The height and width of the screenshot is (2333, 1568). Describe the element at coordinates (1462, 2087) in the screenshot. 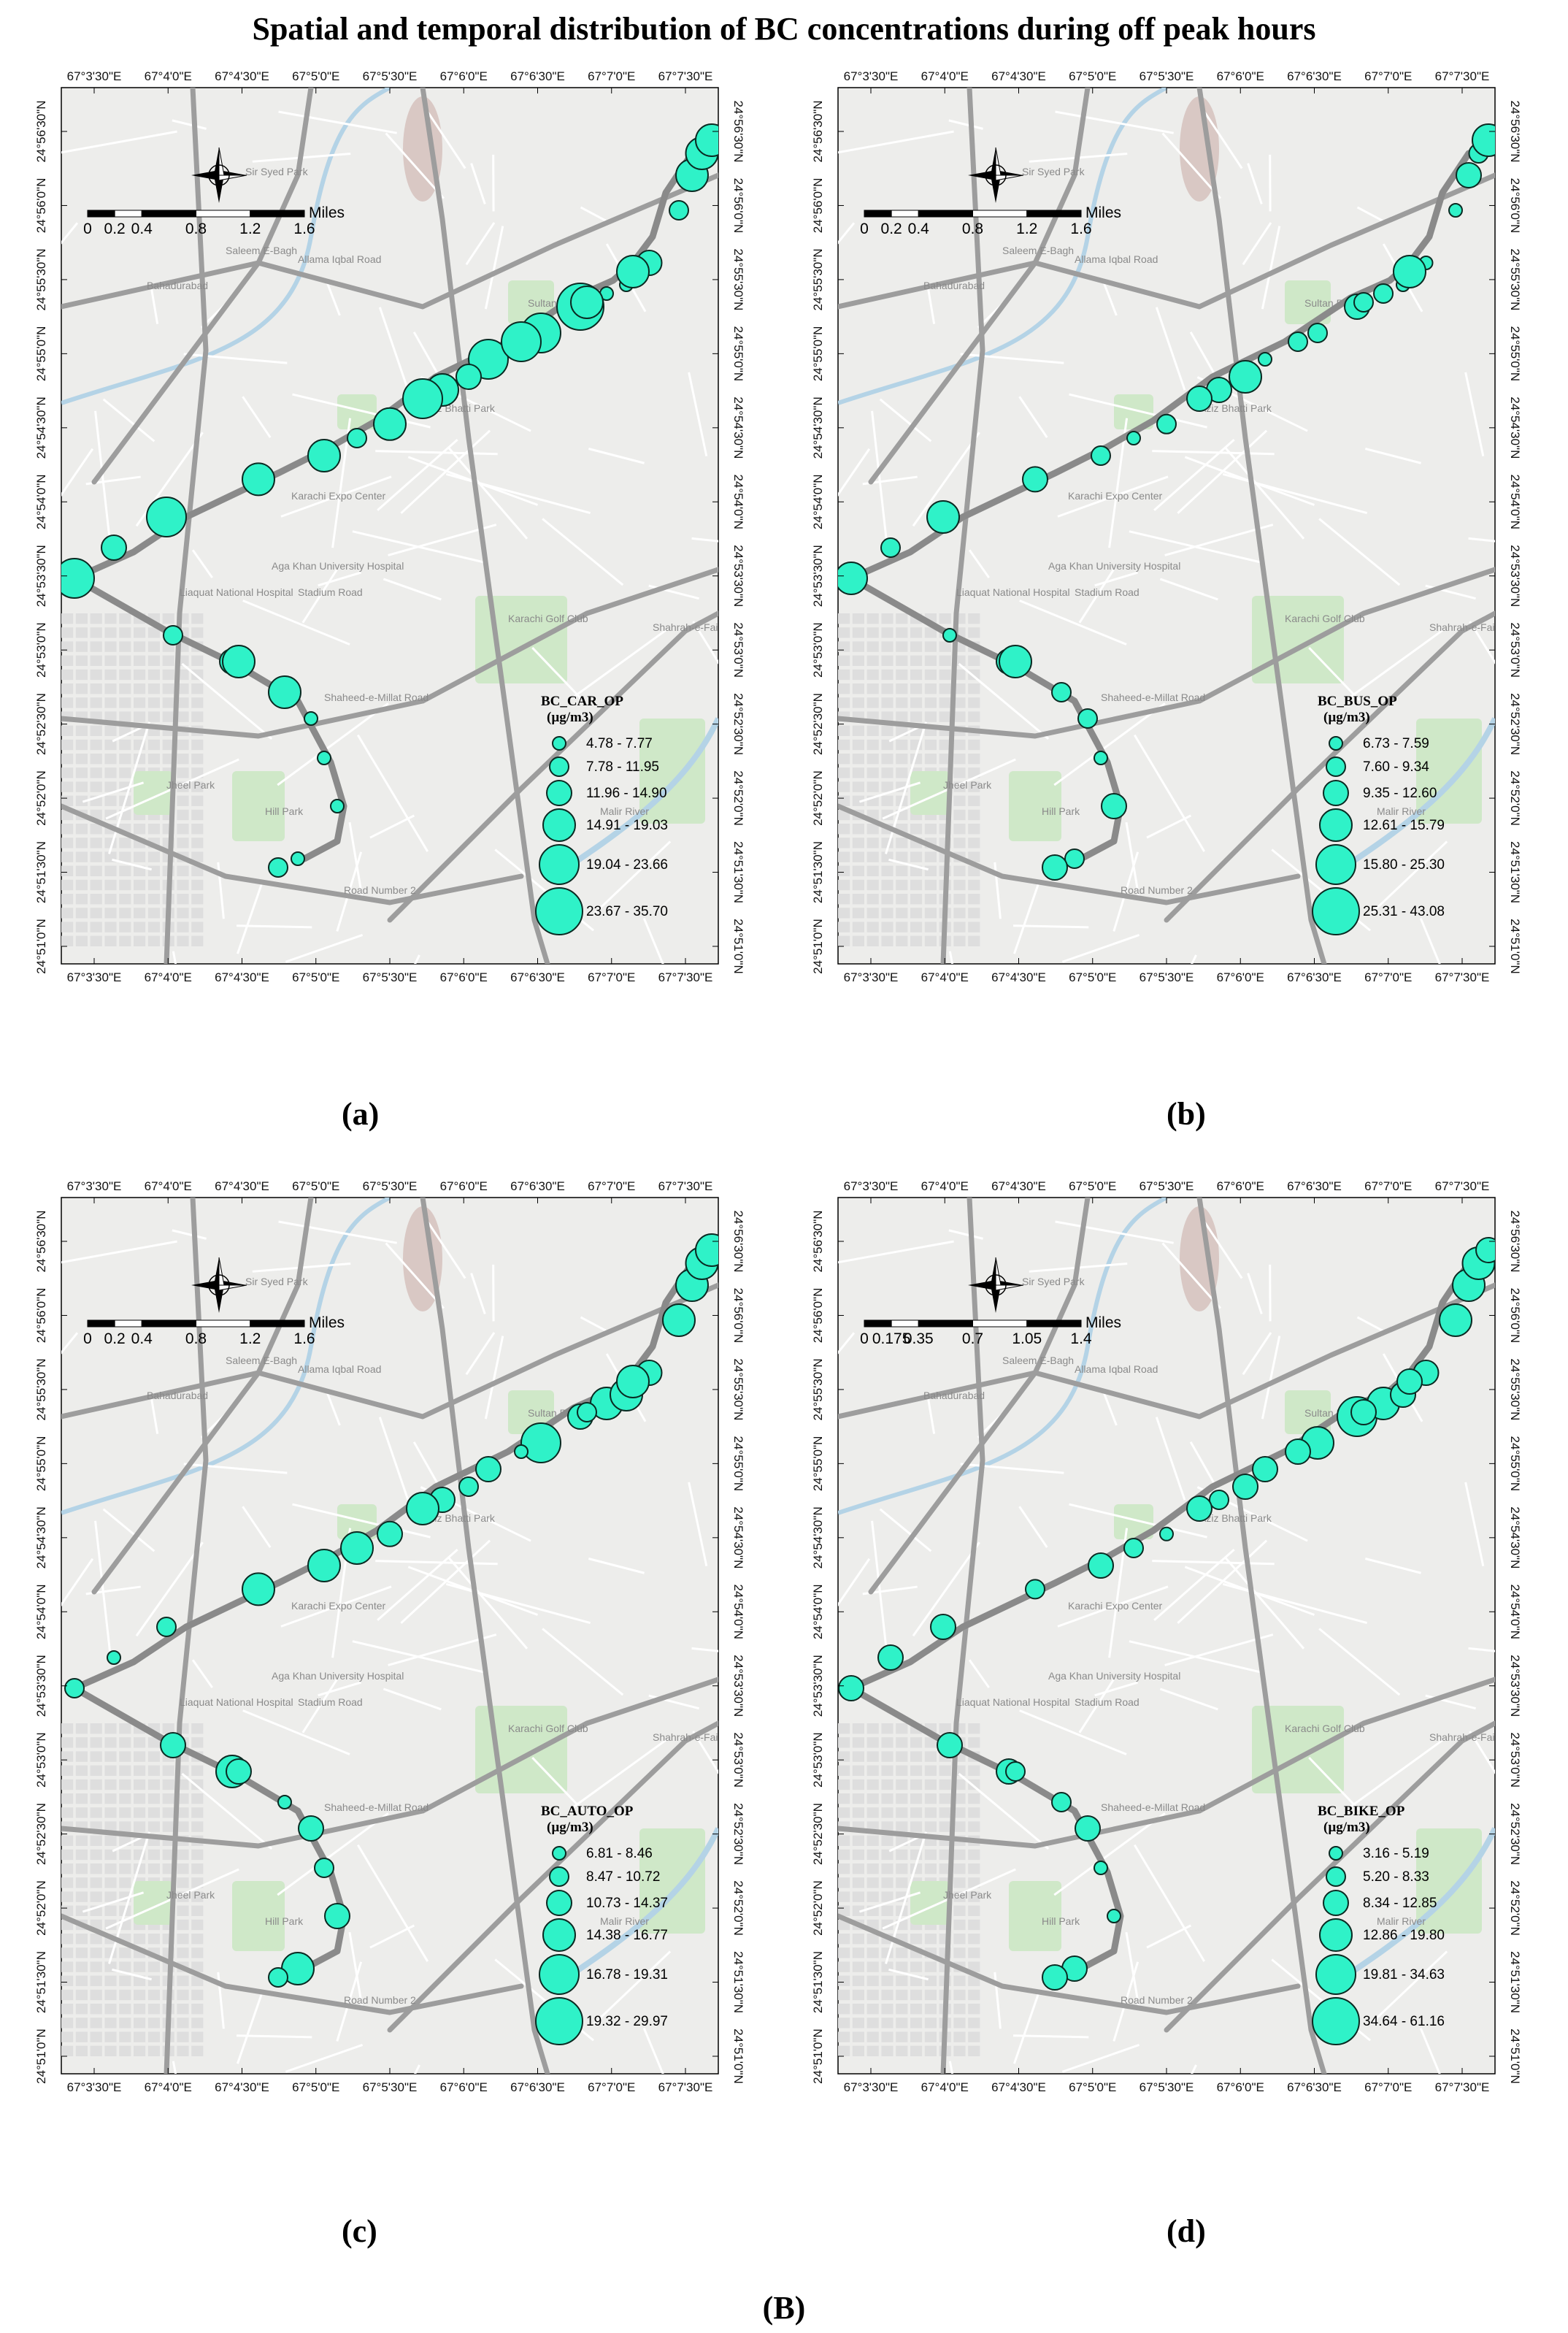

I see `x-tick-label-bottom: 67°7'30"E` at that location.